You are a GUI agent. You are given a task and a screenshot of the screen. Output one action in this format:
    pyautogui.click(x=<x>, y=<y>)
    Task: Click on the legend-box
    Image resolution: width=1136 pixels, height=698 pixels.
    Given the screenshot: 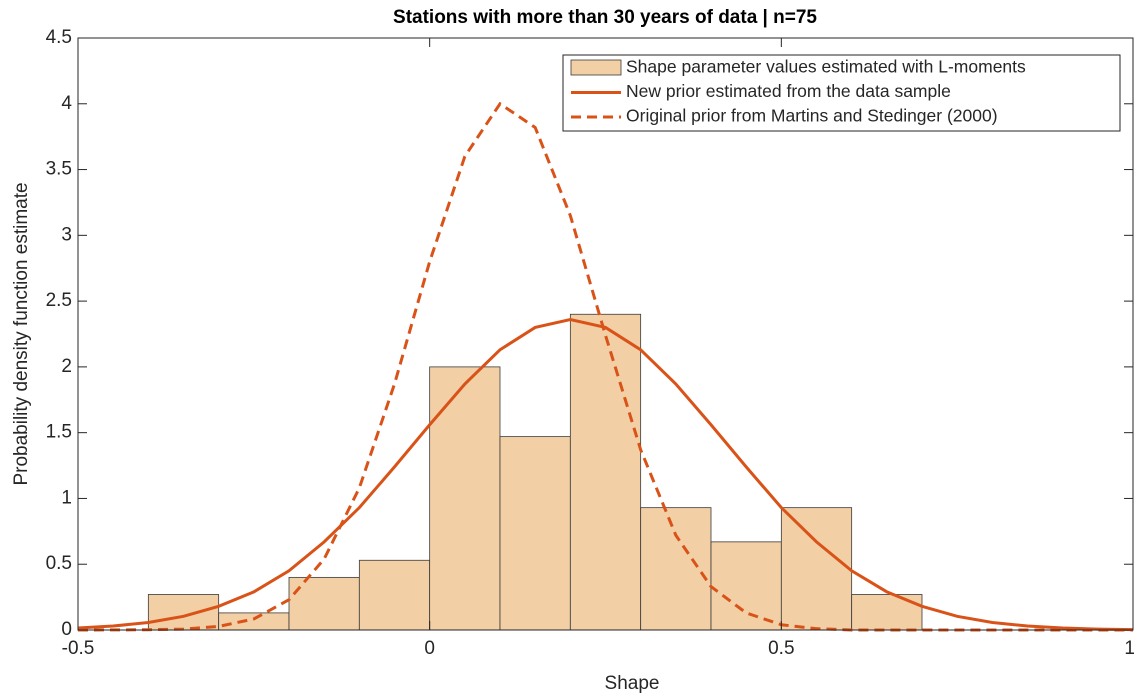 What is the action you would take?
    pyautogui.click(x=841, y=93)
    